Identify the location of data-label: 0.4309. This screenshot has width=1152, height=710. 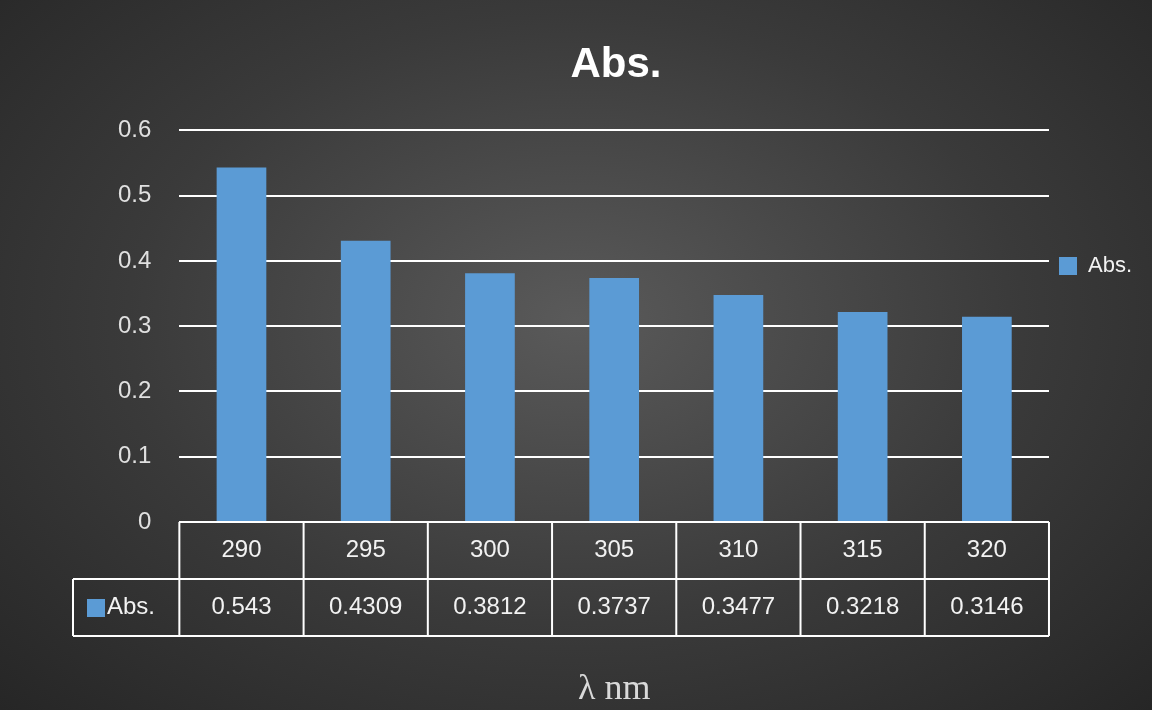
(366, 606).